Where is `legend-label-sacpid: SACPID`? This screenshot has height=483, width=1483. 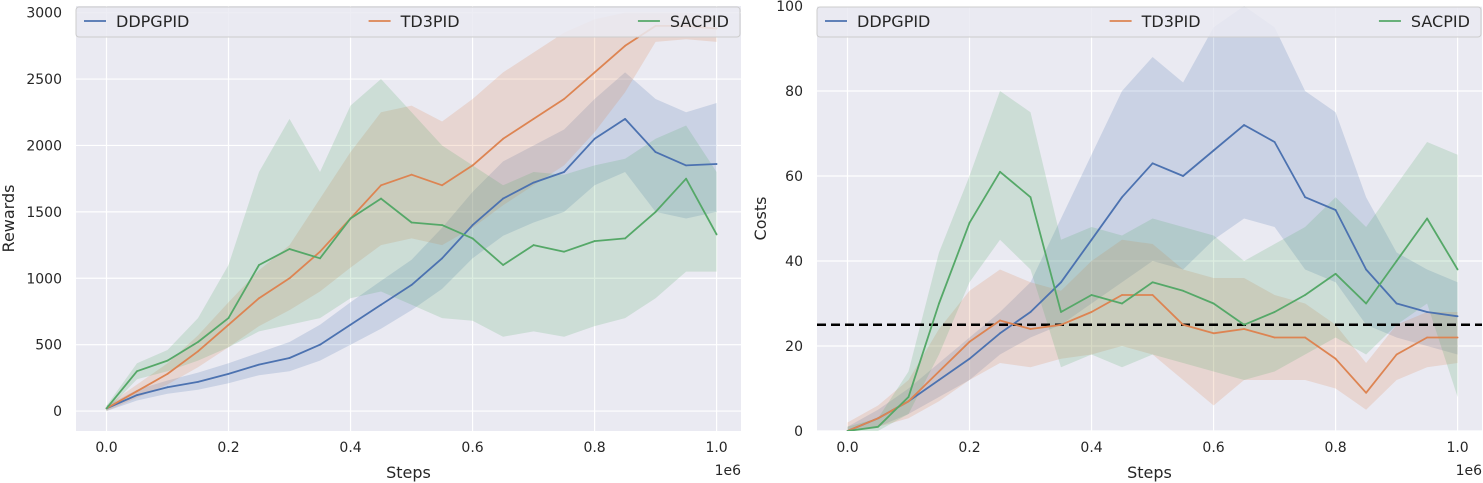 legend-label-sacpid: SACPID is located at coordinates (699, 21).